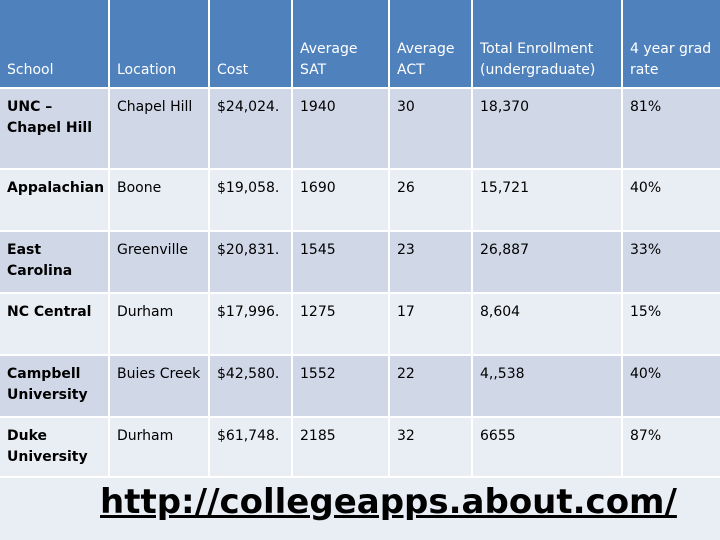 Image resolution: width=720 pixels, height=540 pixels. Describe the element at coordinates (54, 128) in the screenshot. I see `cell-school: UNC – Chapel Hill` at that location.